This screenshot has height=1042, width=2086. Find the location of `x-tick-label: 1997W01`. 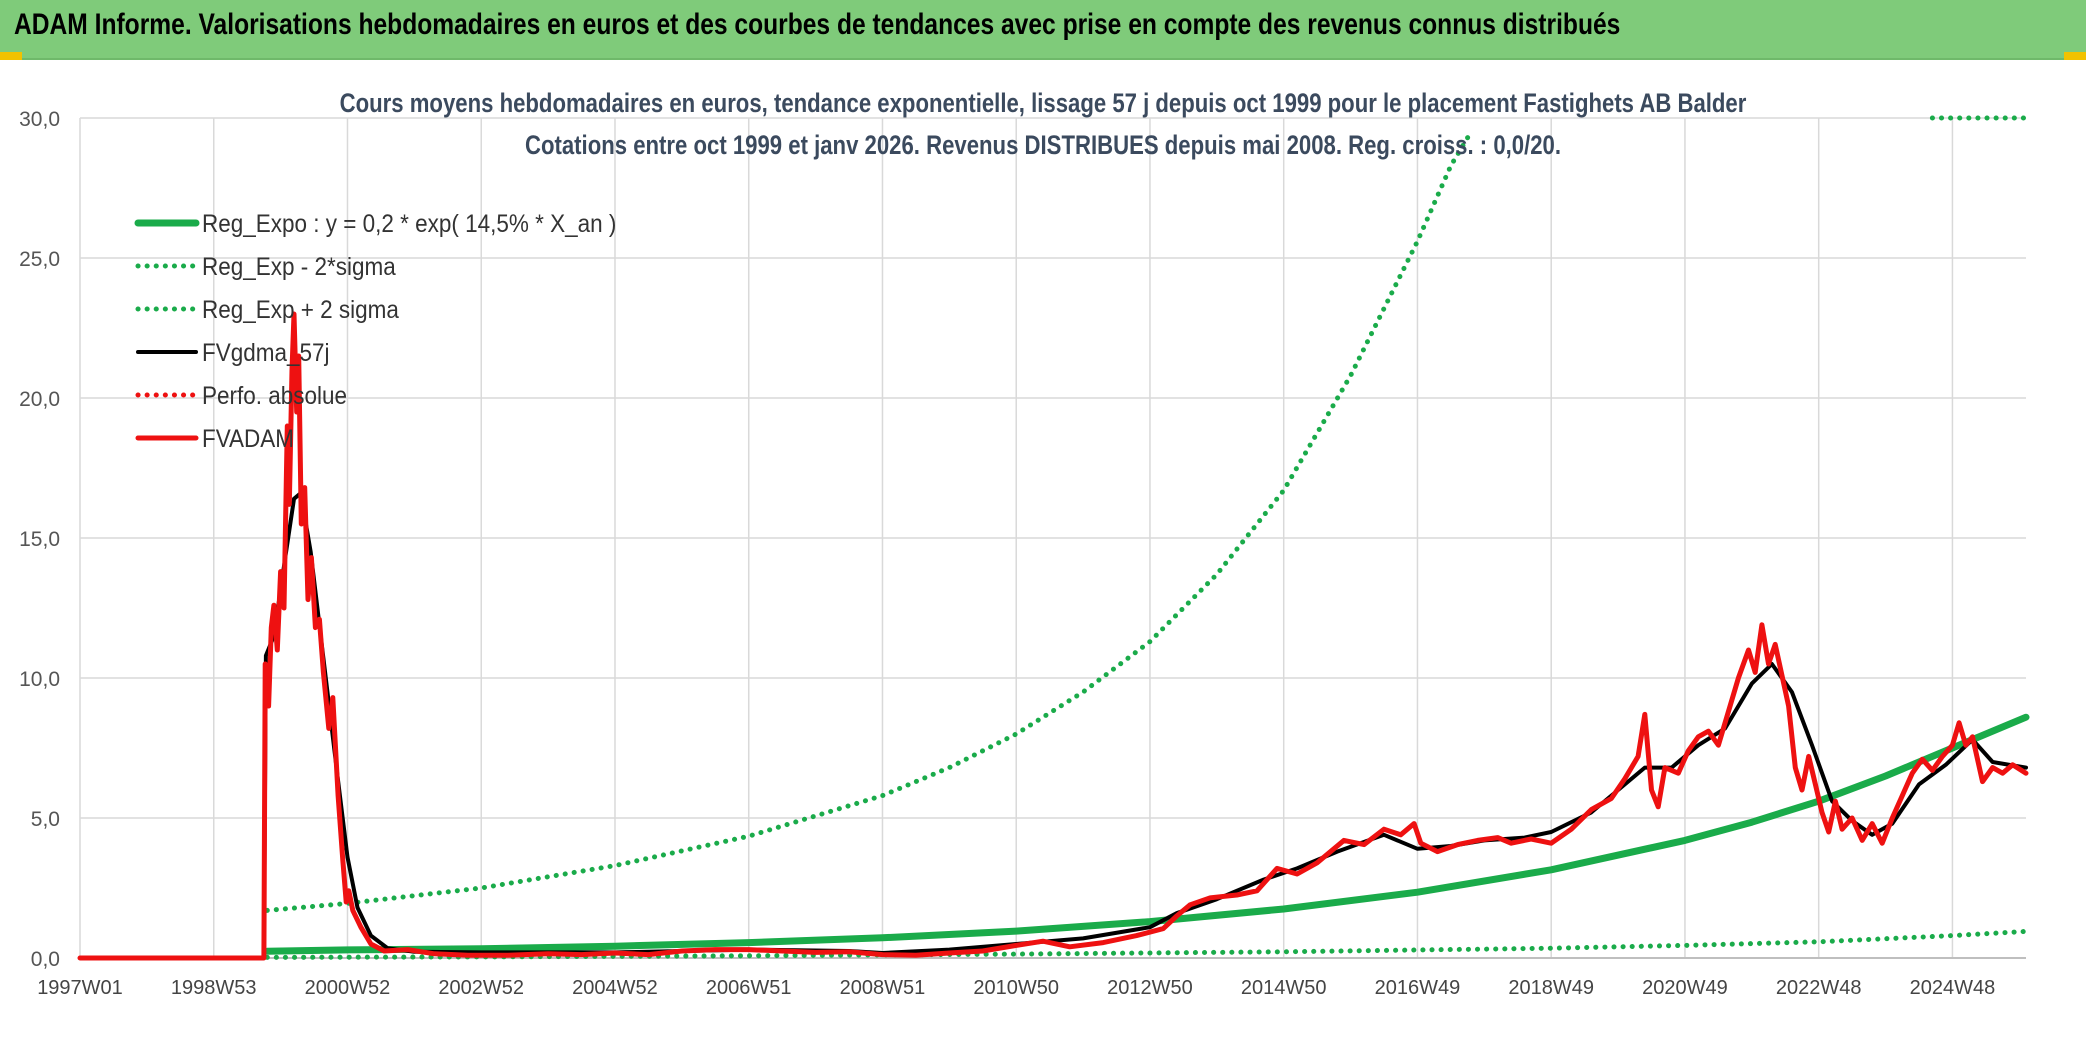

x-tick-label: 1997W01 is located at coordinates (80, 988).